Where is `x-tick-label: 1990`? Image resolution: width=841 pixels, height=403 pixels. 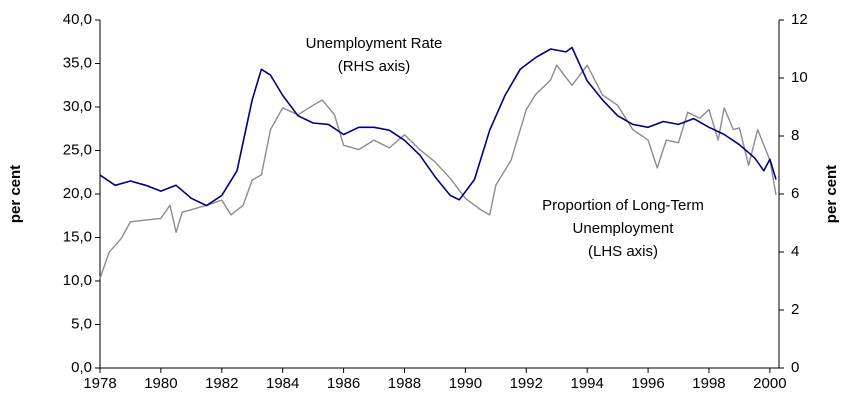
x-tick-label: 1990 is located at coordinates (465, 383).